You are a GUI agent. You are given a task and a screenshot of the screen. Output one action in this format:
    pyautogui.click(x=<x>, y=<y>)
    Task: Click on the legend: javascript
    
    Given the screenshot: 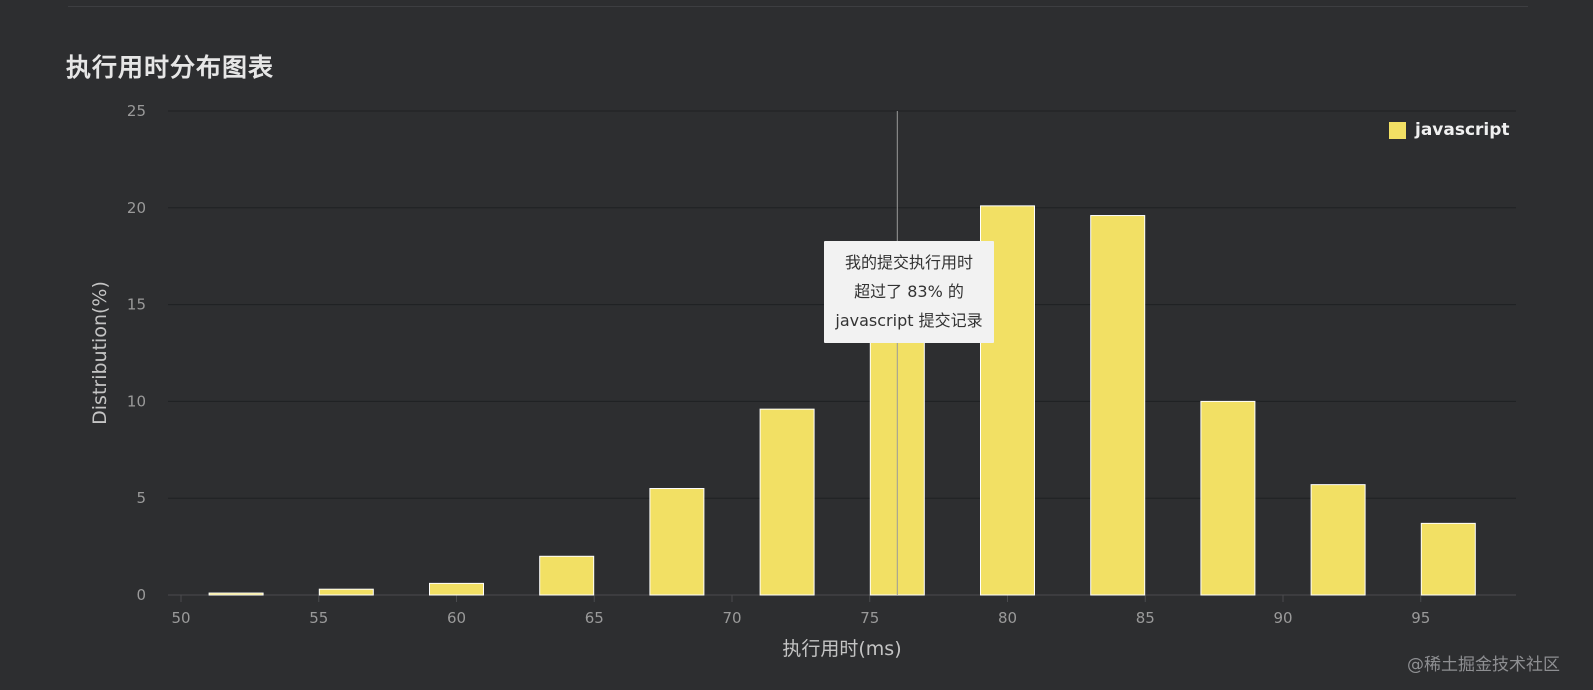 What is the action you would take?
    pyautogui.click(x=1449, y=130)
    